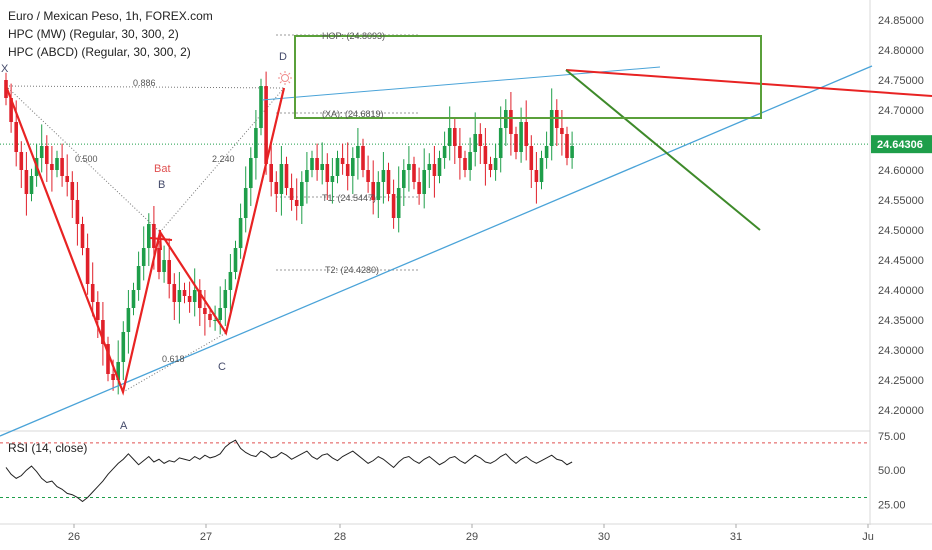  I want to click on price-tick-label: 24.50000, so click(901, 231).